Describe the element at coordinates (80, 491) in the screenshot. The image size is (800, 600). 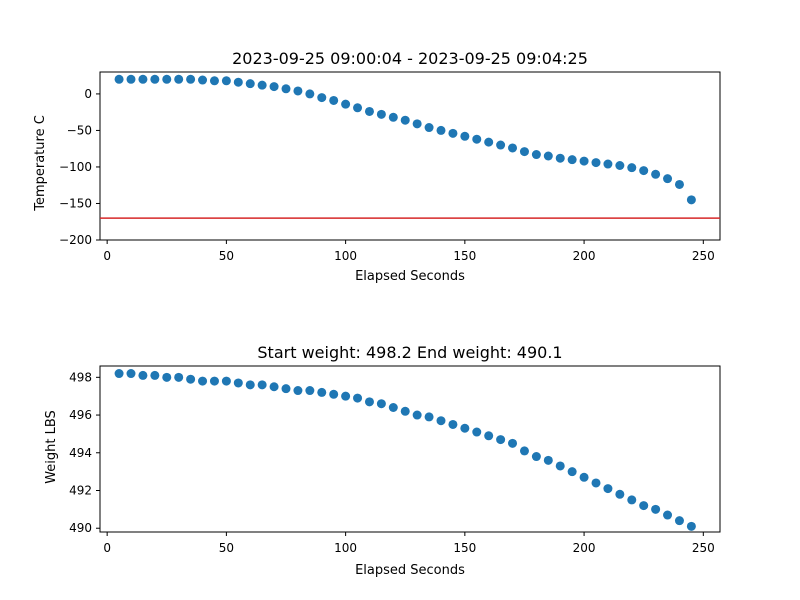
I see `weight-y-tick-label: 492` at that location.